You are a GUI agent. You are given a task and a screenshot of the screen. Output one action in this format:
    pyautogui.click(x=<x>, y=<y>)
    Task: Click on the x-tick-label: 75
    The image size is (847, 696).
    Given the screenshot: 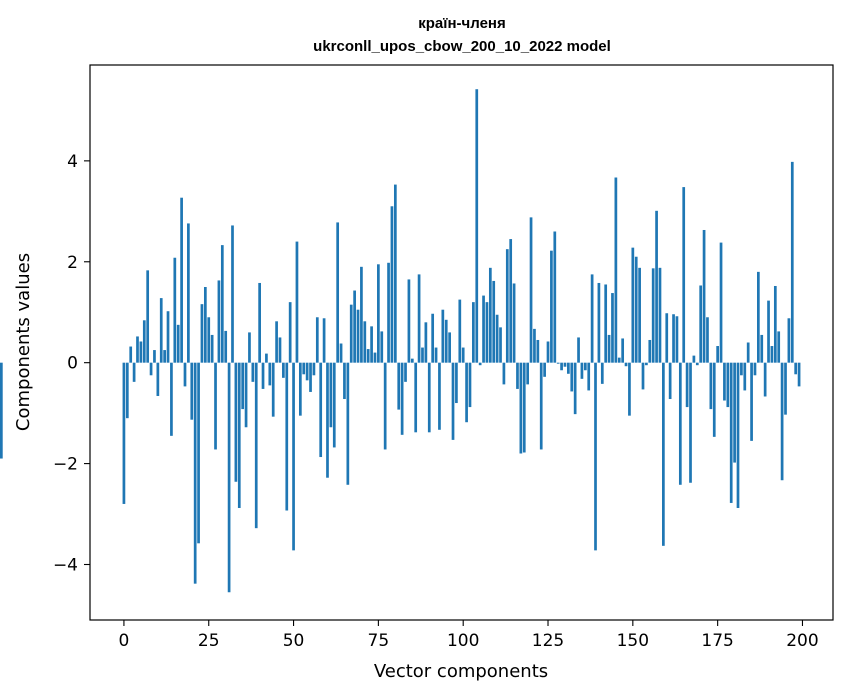 What is the action you would take?
    pyautogui.click(x=379, y=641)
    